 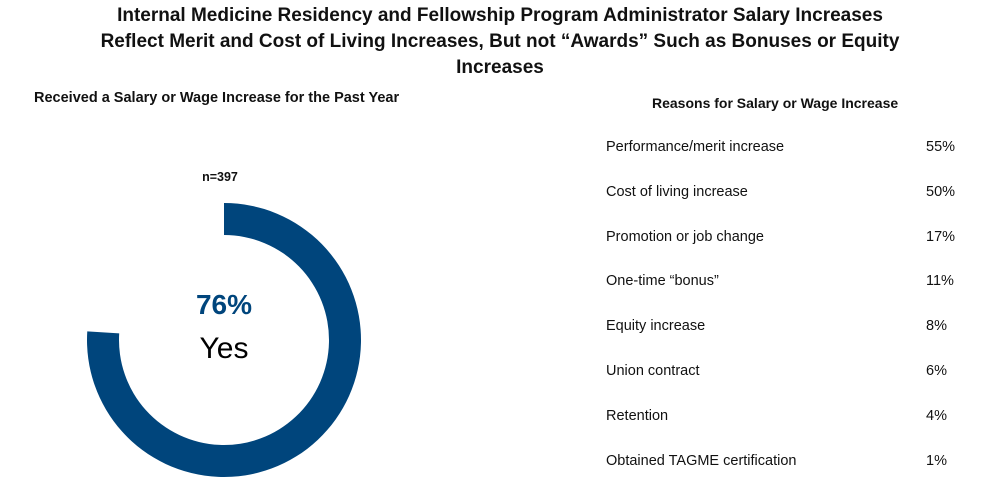 I want to click on reason-value: 8%, so click(x=936, y=326).